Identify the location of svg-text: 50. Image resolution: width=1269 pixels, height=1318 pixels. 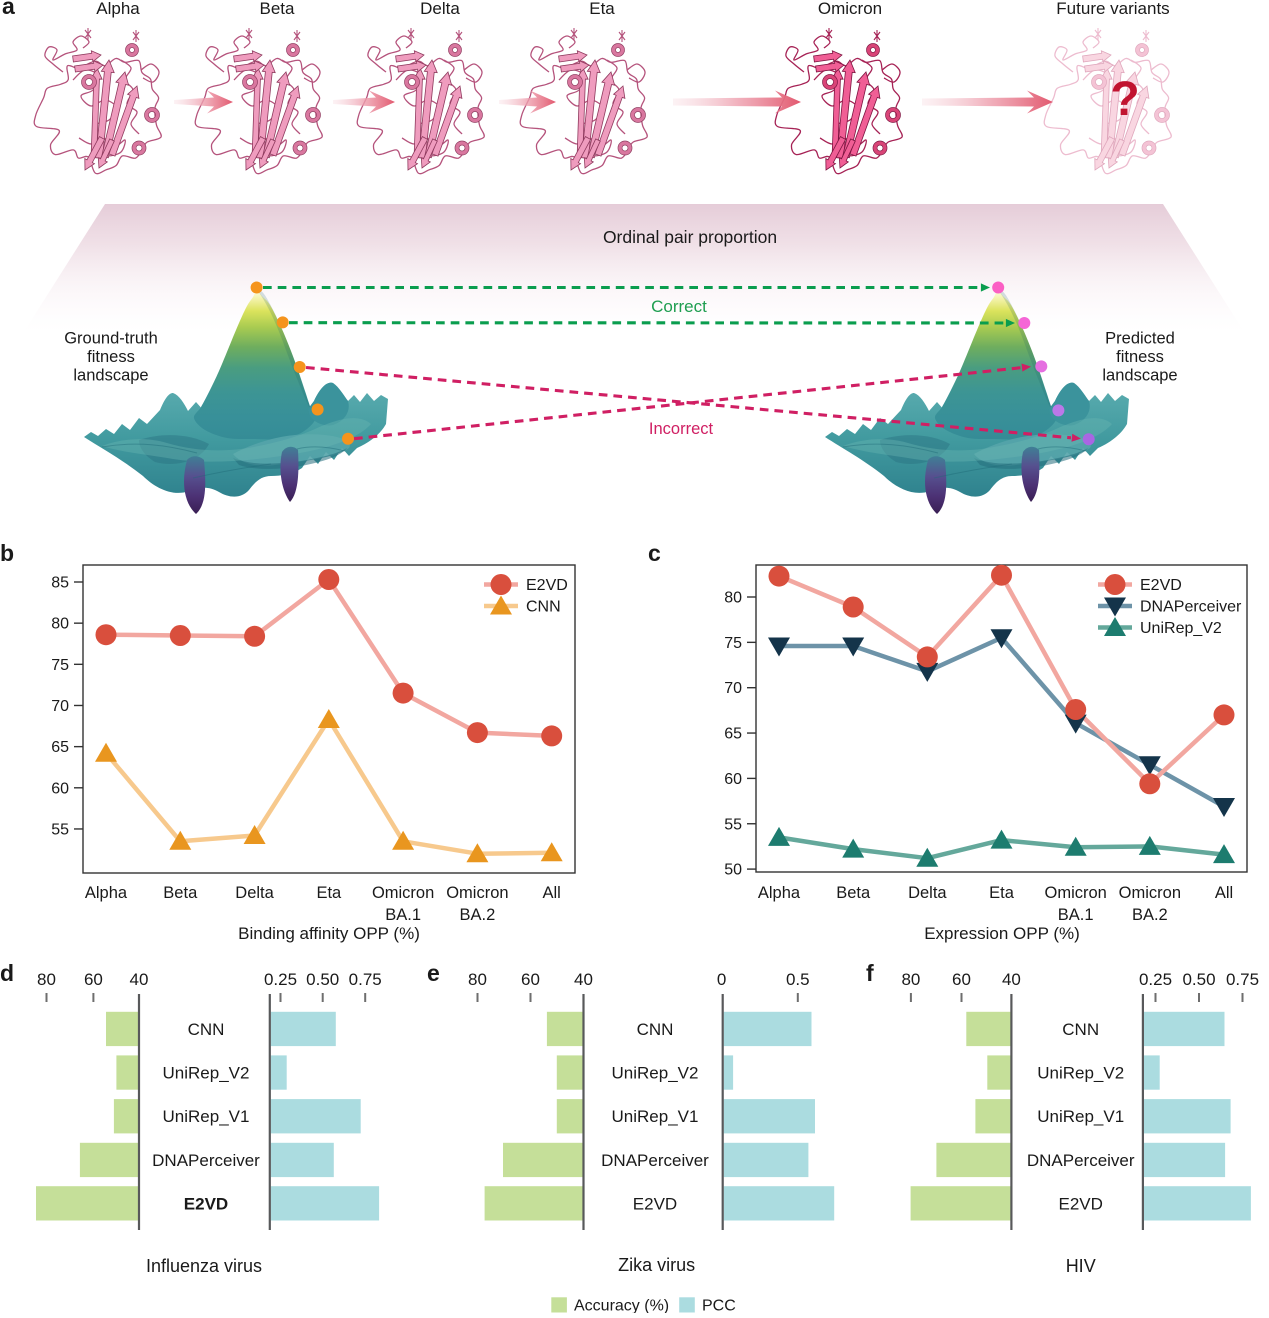
(733, 870).